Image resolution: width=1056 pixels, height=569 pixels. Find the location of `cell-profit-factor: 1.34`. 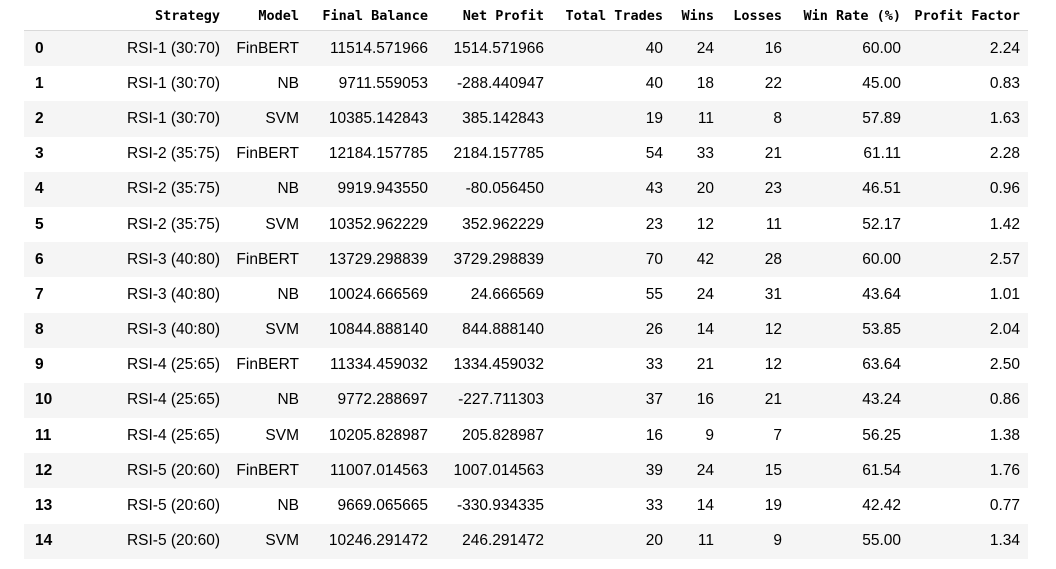

cell-profit-factor: 1.34 is located at coordinates (1004, 541).